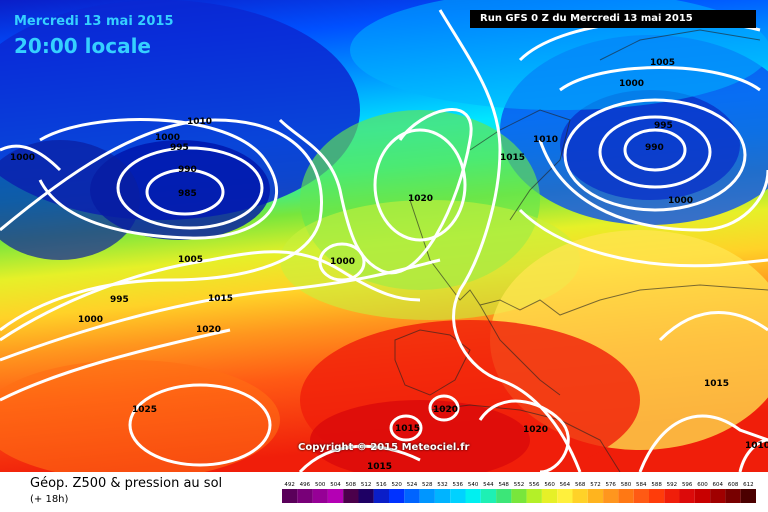  What do you see at coordinates (187, 194) in the screenshot?
I see `isobar-label: 985` at bounding box center [187, 194].